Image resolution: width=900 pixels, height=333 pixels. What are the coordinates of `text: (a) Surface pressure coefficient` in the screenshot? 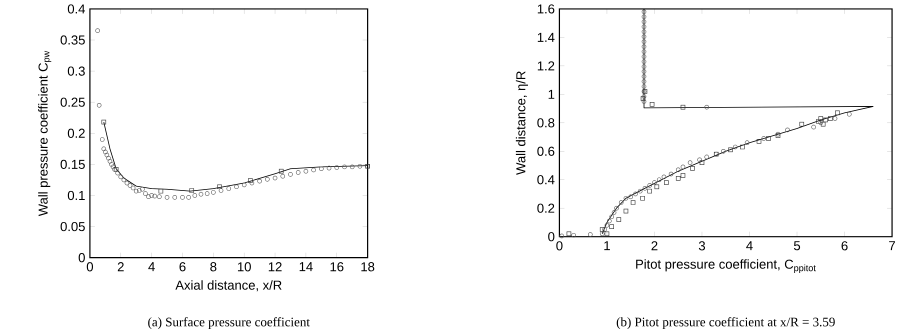 It's located at (229, 322).